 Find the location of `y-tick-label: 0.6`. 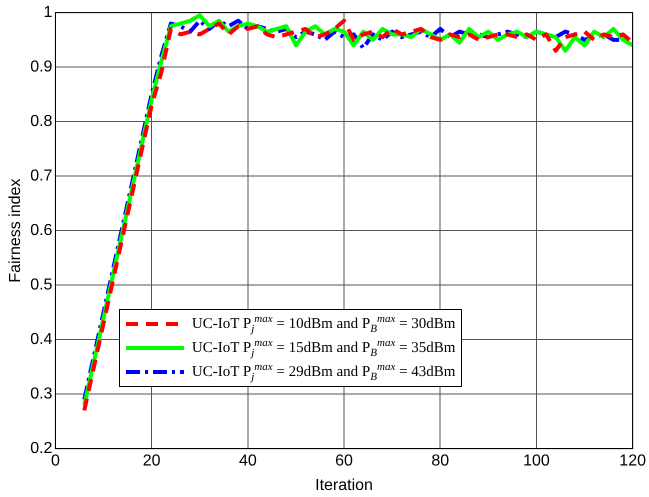

y-tick-label: 0.6 is located at coordinates (41, 231).